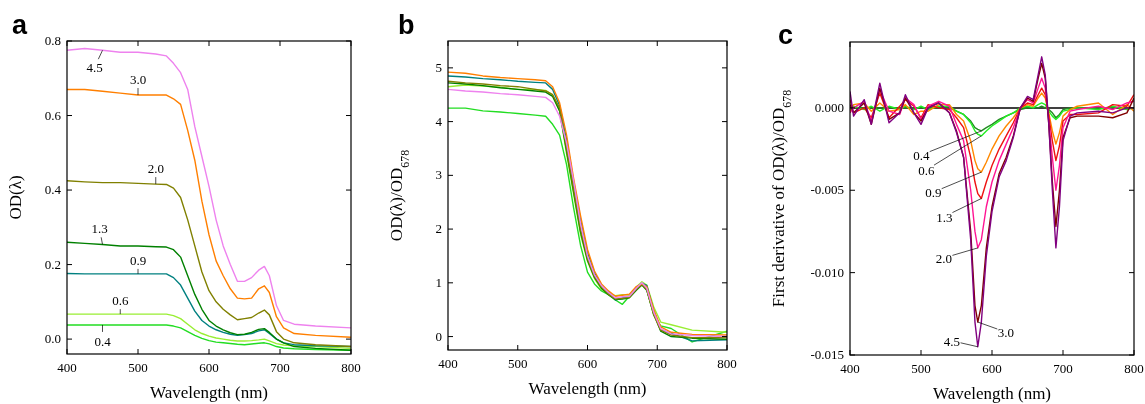 Image resolution: width=1145 pixels, height=404 pixels. I want to click on y-tick-label: 0.0, so click(52, 339).